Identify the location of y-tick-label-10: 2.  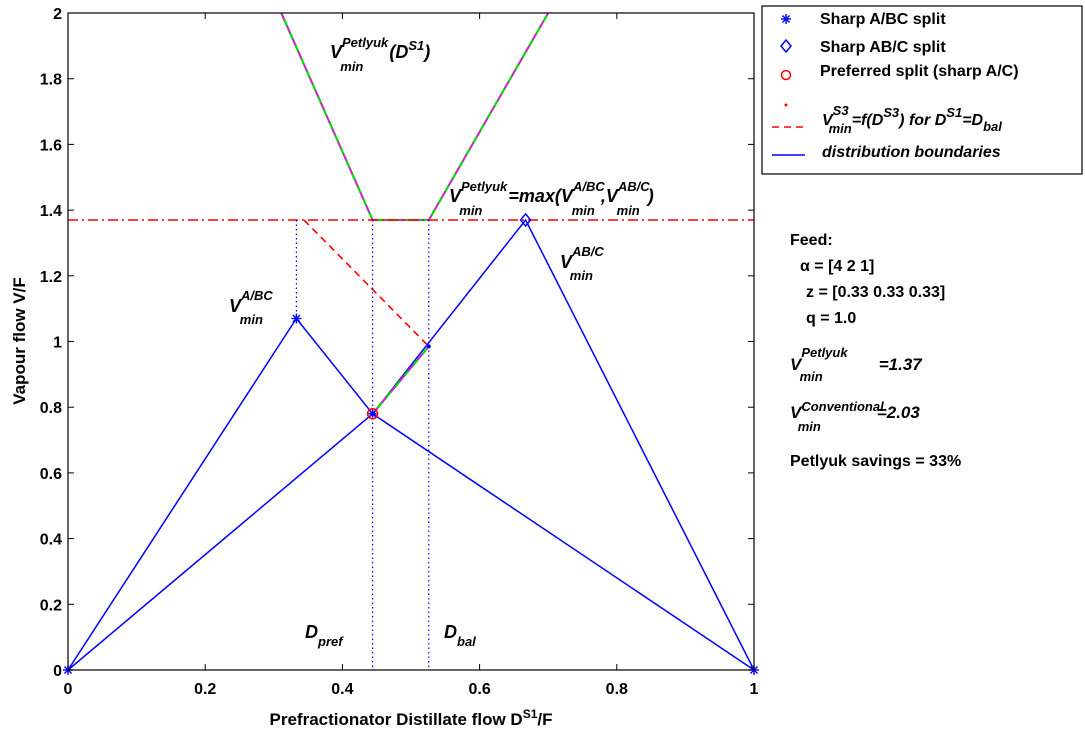
(57, 14).